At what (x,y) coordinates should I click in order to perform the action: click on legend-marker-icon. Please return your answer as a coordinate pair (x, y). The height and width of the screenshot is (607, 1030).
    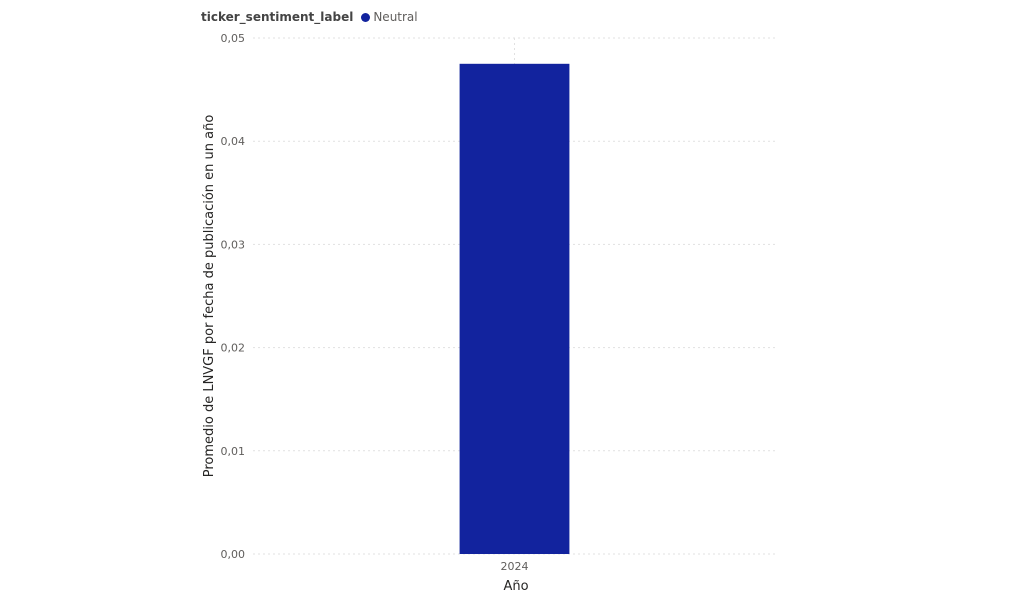
    Looking at the image, I should click on (366, 17).